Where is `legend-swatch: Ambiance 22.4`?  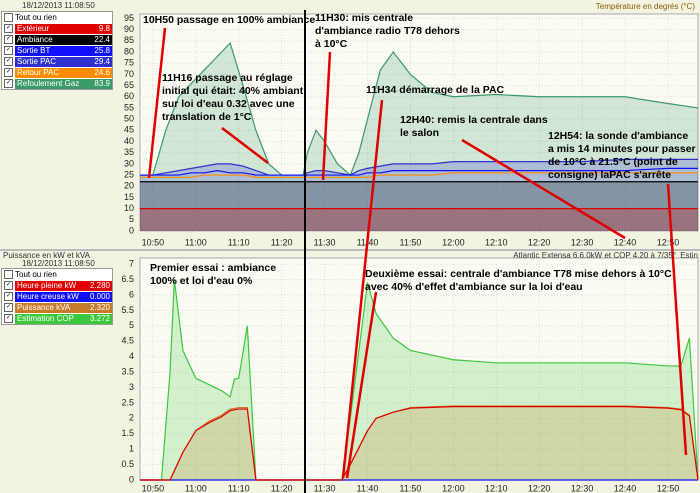
legend-swatch: Ambiance 22.4 is located at coordinates (63, 39).